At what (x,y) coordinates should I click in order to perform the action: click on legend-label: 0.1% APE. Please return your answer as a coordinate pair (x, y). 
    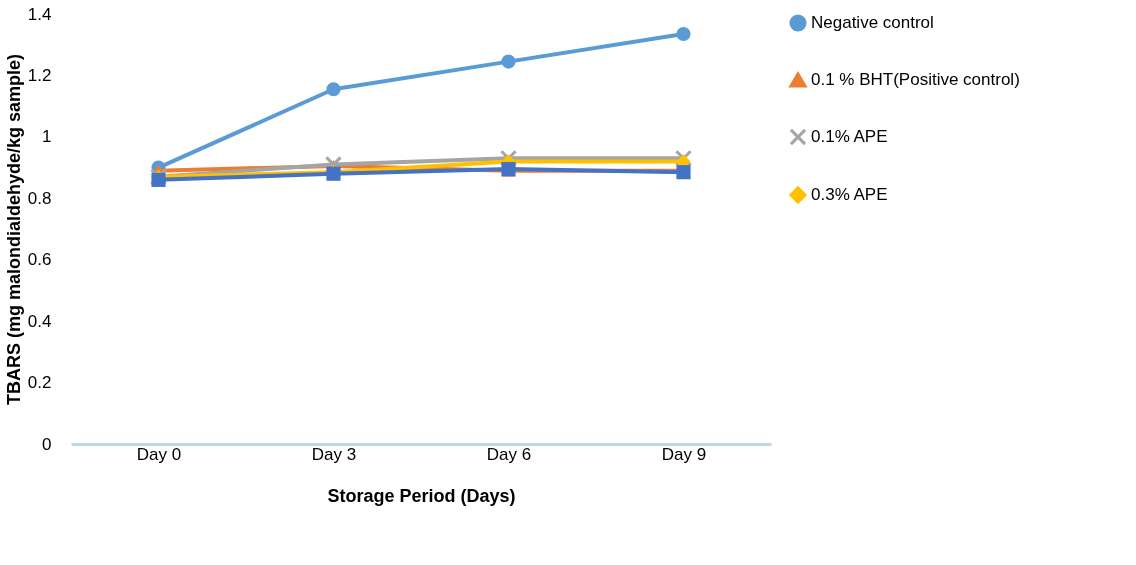
    Looking at the image, I should click on (849, 136).